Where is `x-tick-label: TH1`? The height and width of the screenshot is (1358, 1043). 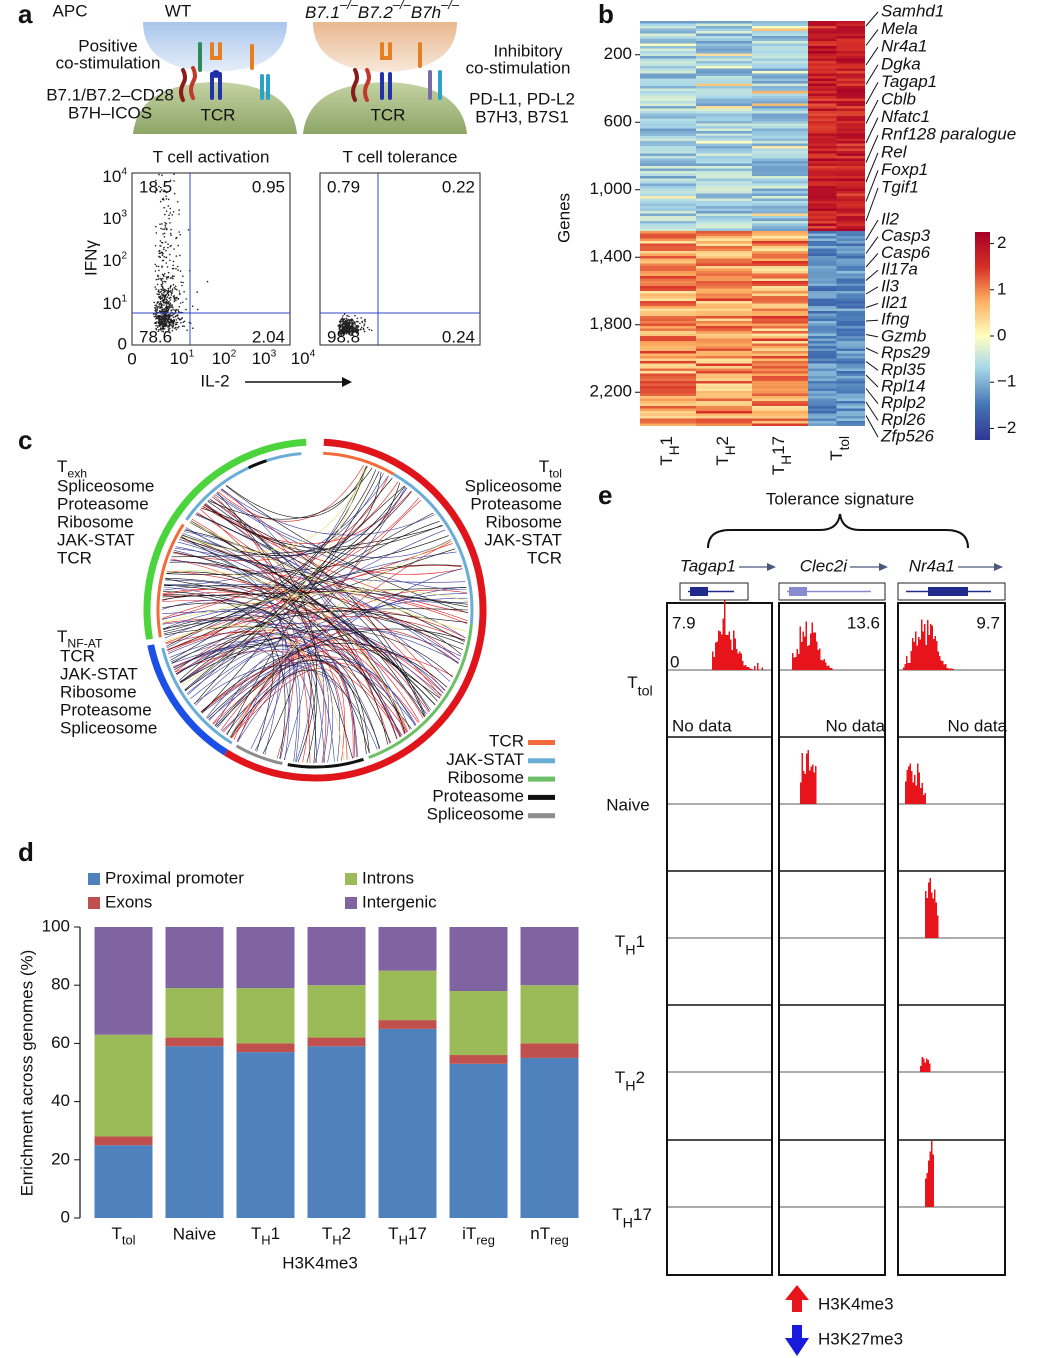 x-tick-label: TH1 is located at coordinates (265, 1236).